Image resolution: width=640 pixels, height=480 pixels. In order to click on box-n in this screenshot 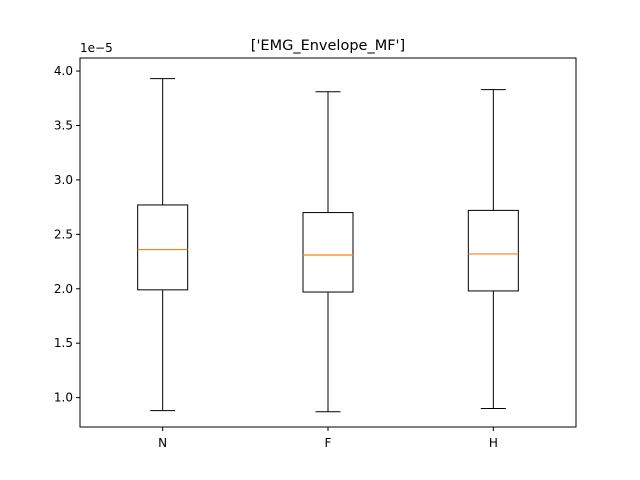, I will do `click(163, 247)`.